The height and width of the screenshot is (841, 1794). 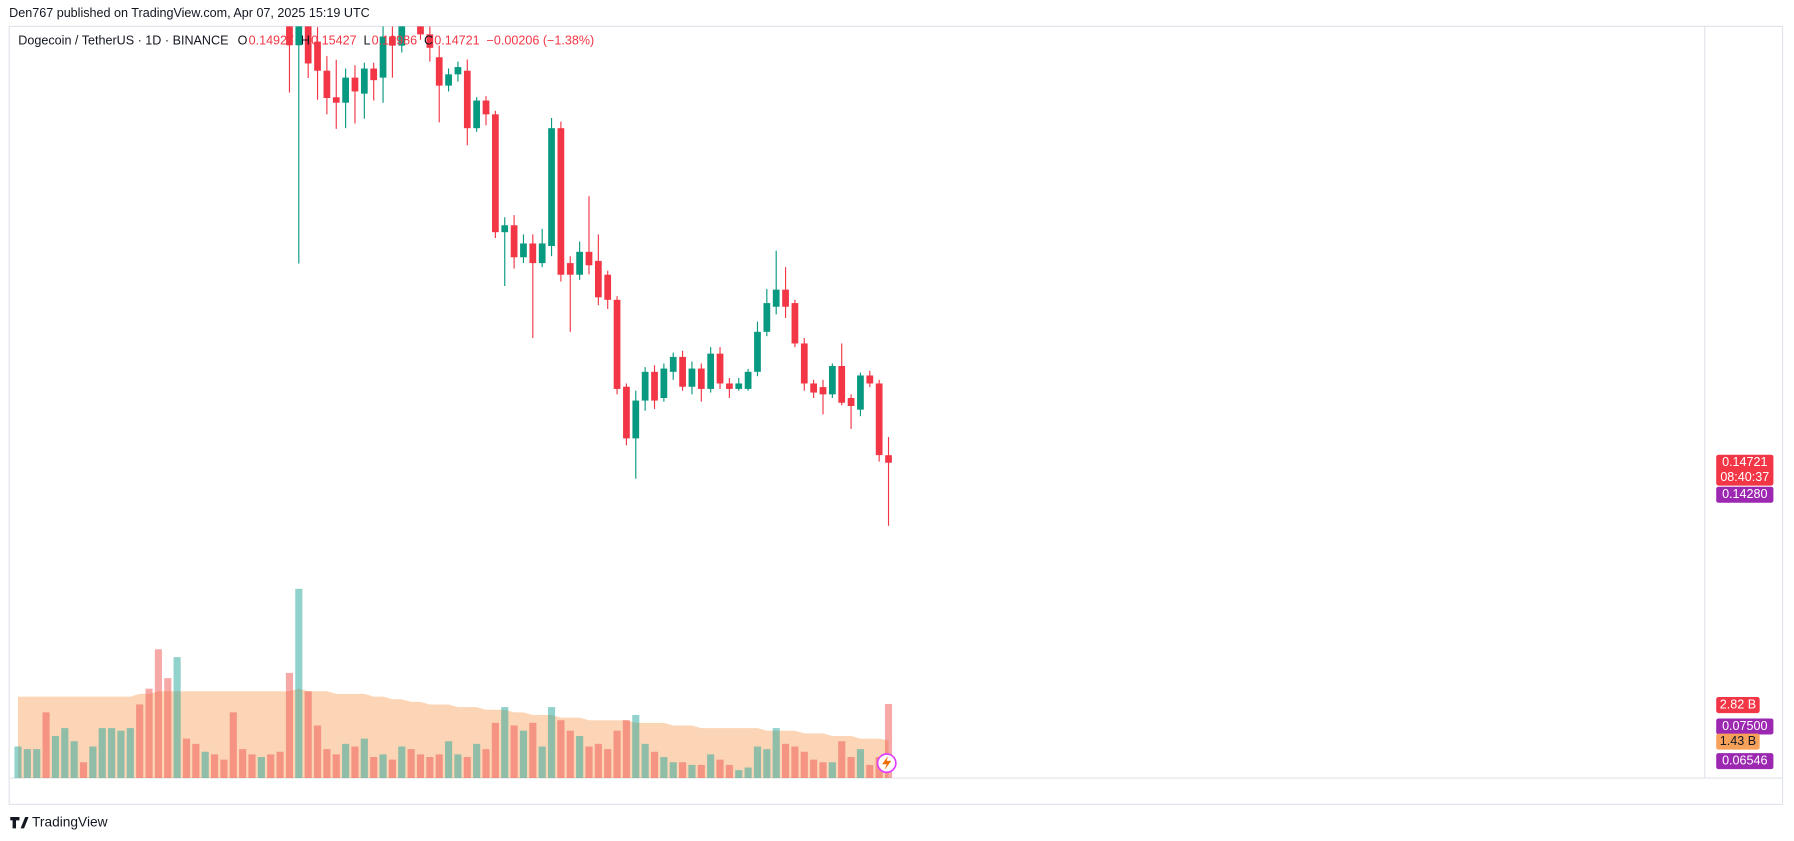 I want to click on line-label: 0.06546, so click(x=1744, y=760).